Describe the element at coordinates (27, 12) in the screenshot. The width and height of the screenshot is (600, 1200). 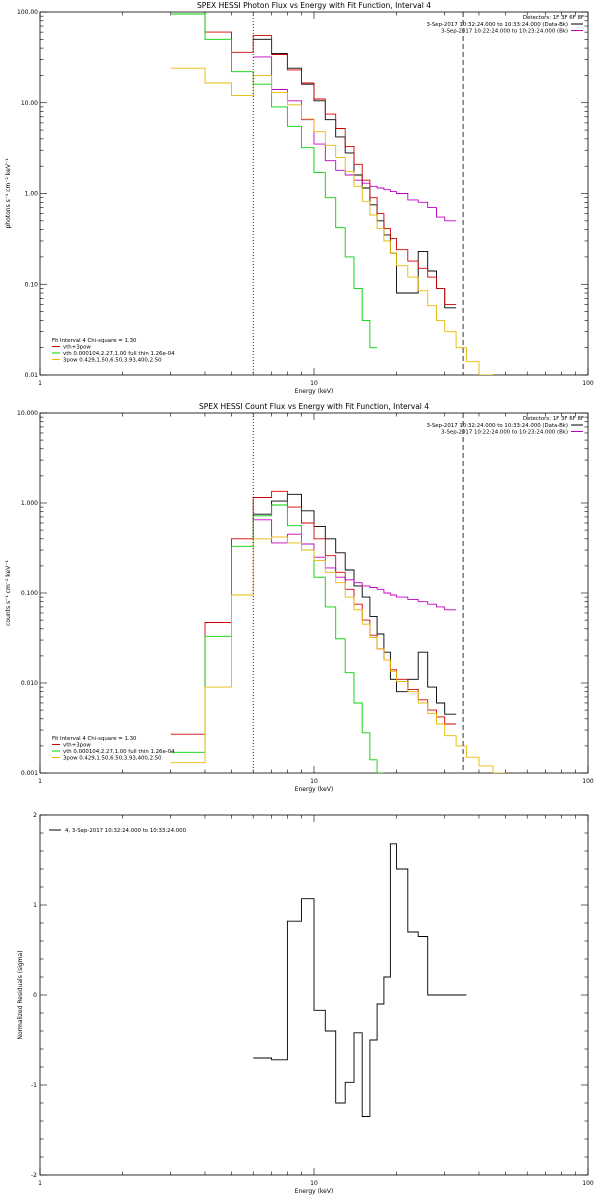
I see `y-tick-label: 100.00` at that location.